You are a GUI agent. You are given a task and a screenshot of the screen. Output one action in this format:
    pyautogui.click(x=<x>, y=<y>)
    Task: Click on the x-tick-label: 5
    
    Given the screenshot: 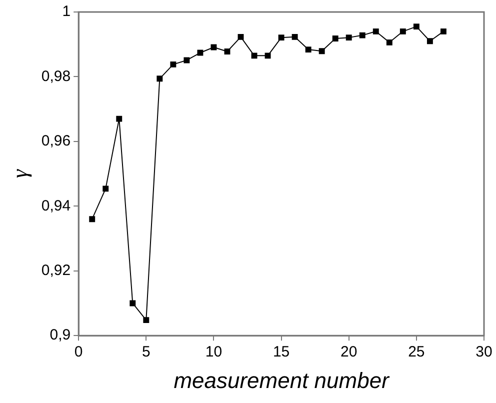 What is the action you would take?
    pyautogui.click(x=146, y=352)
    